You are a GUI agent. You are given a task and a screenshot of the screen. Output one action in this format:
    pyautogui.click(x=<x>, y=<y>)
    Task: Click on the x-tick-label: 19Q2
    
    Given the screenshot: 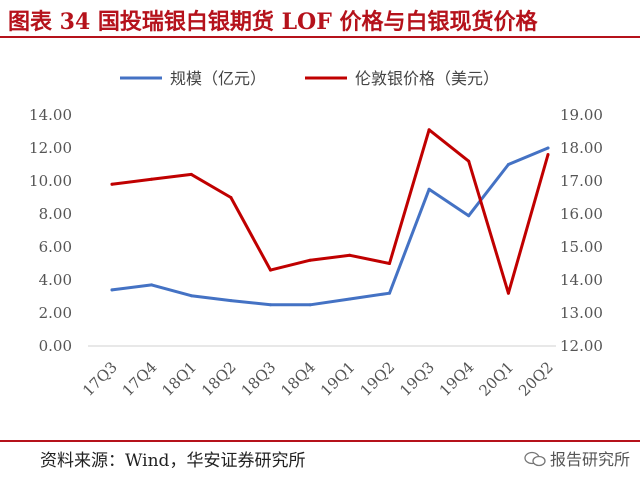 What is the action you would take?
    pyautogui.click(x=378, y=379)
    